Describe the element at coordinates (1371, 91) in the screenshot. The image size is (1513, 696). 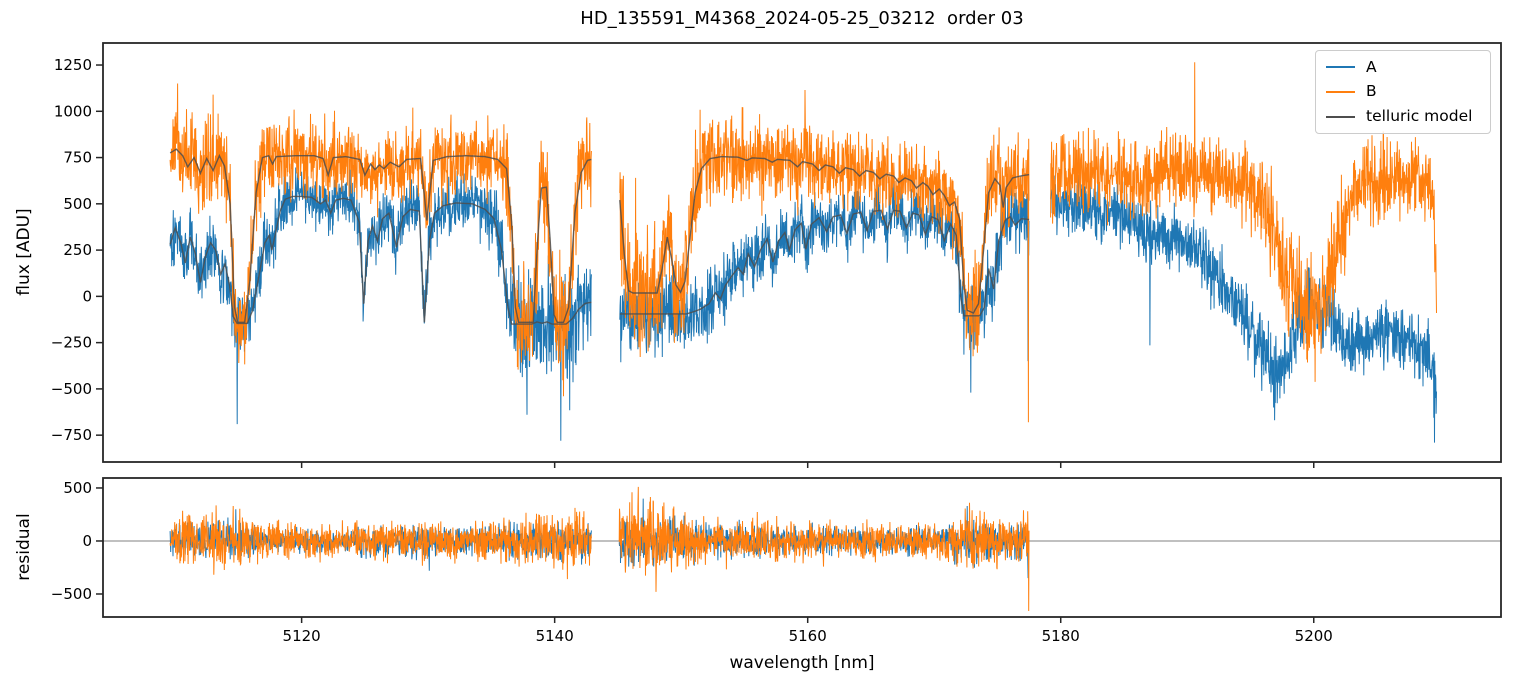
I see `legend-label-b: B` at that location.